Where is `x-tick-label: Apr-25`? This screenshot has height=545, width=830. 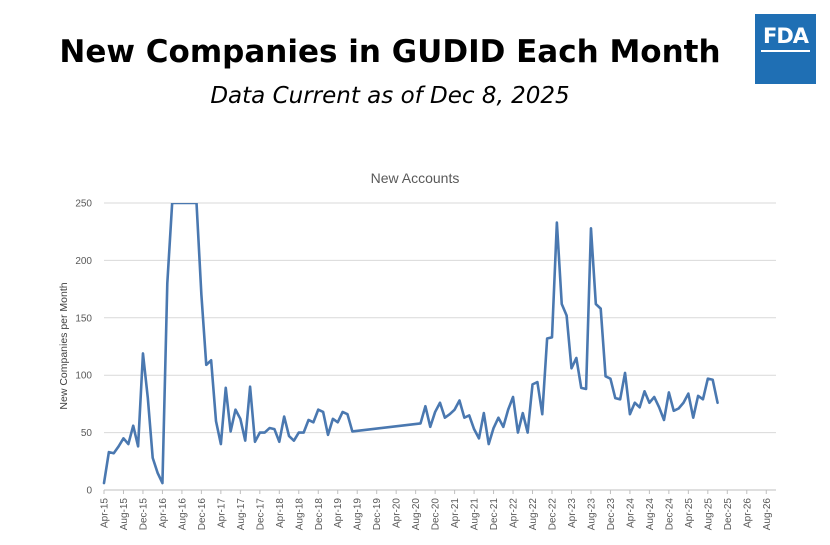 x-tick-label: Apr-25 is located at coordinates (689, 513).